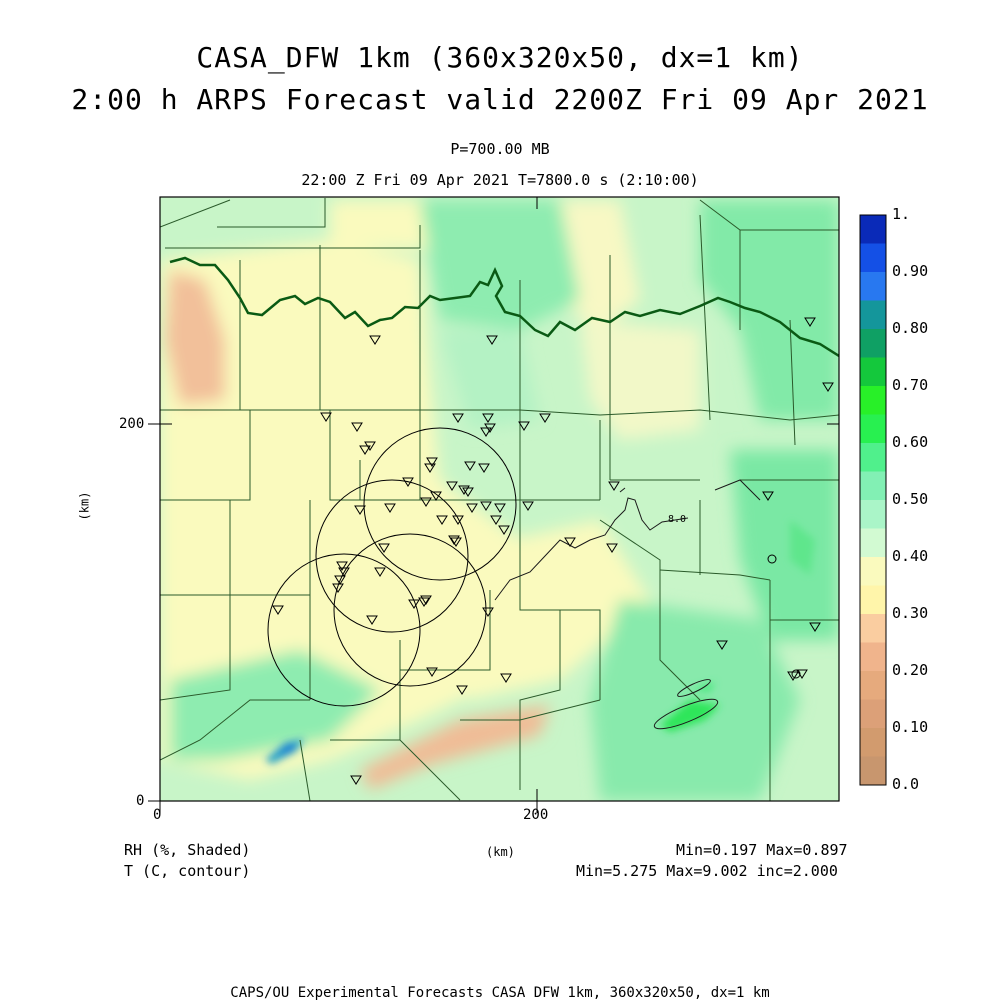 The height and width of the screenshot is (1001, 1000). What do you see at coordinates (910, 556) in the screenshot?
I see `colorbar-label: 0.40` at bounding box center [910, 556].